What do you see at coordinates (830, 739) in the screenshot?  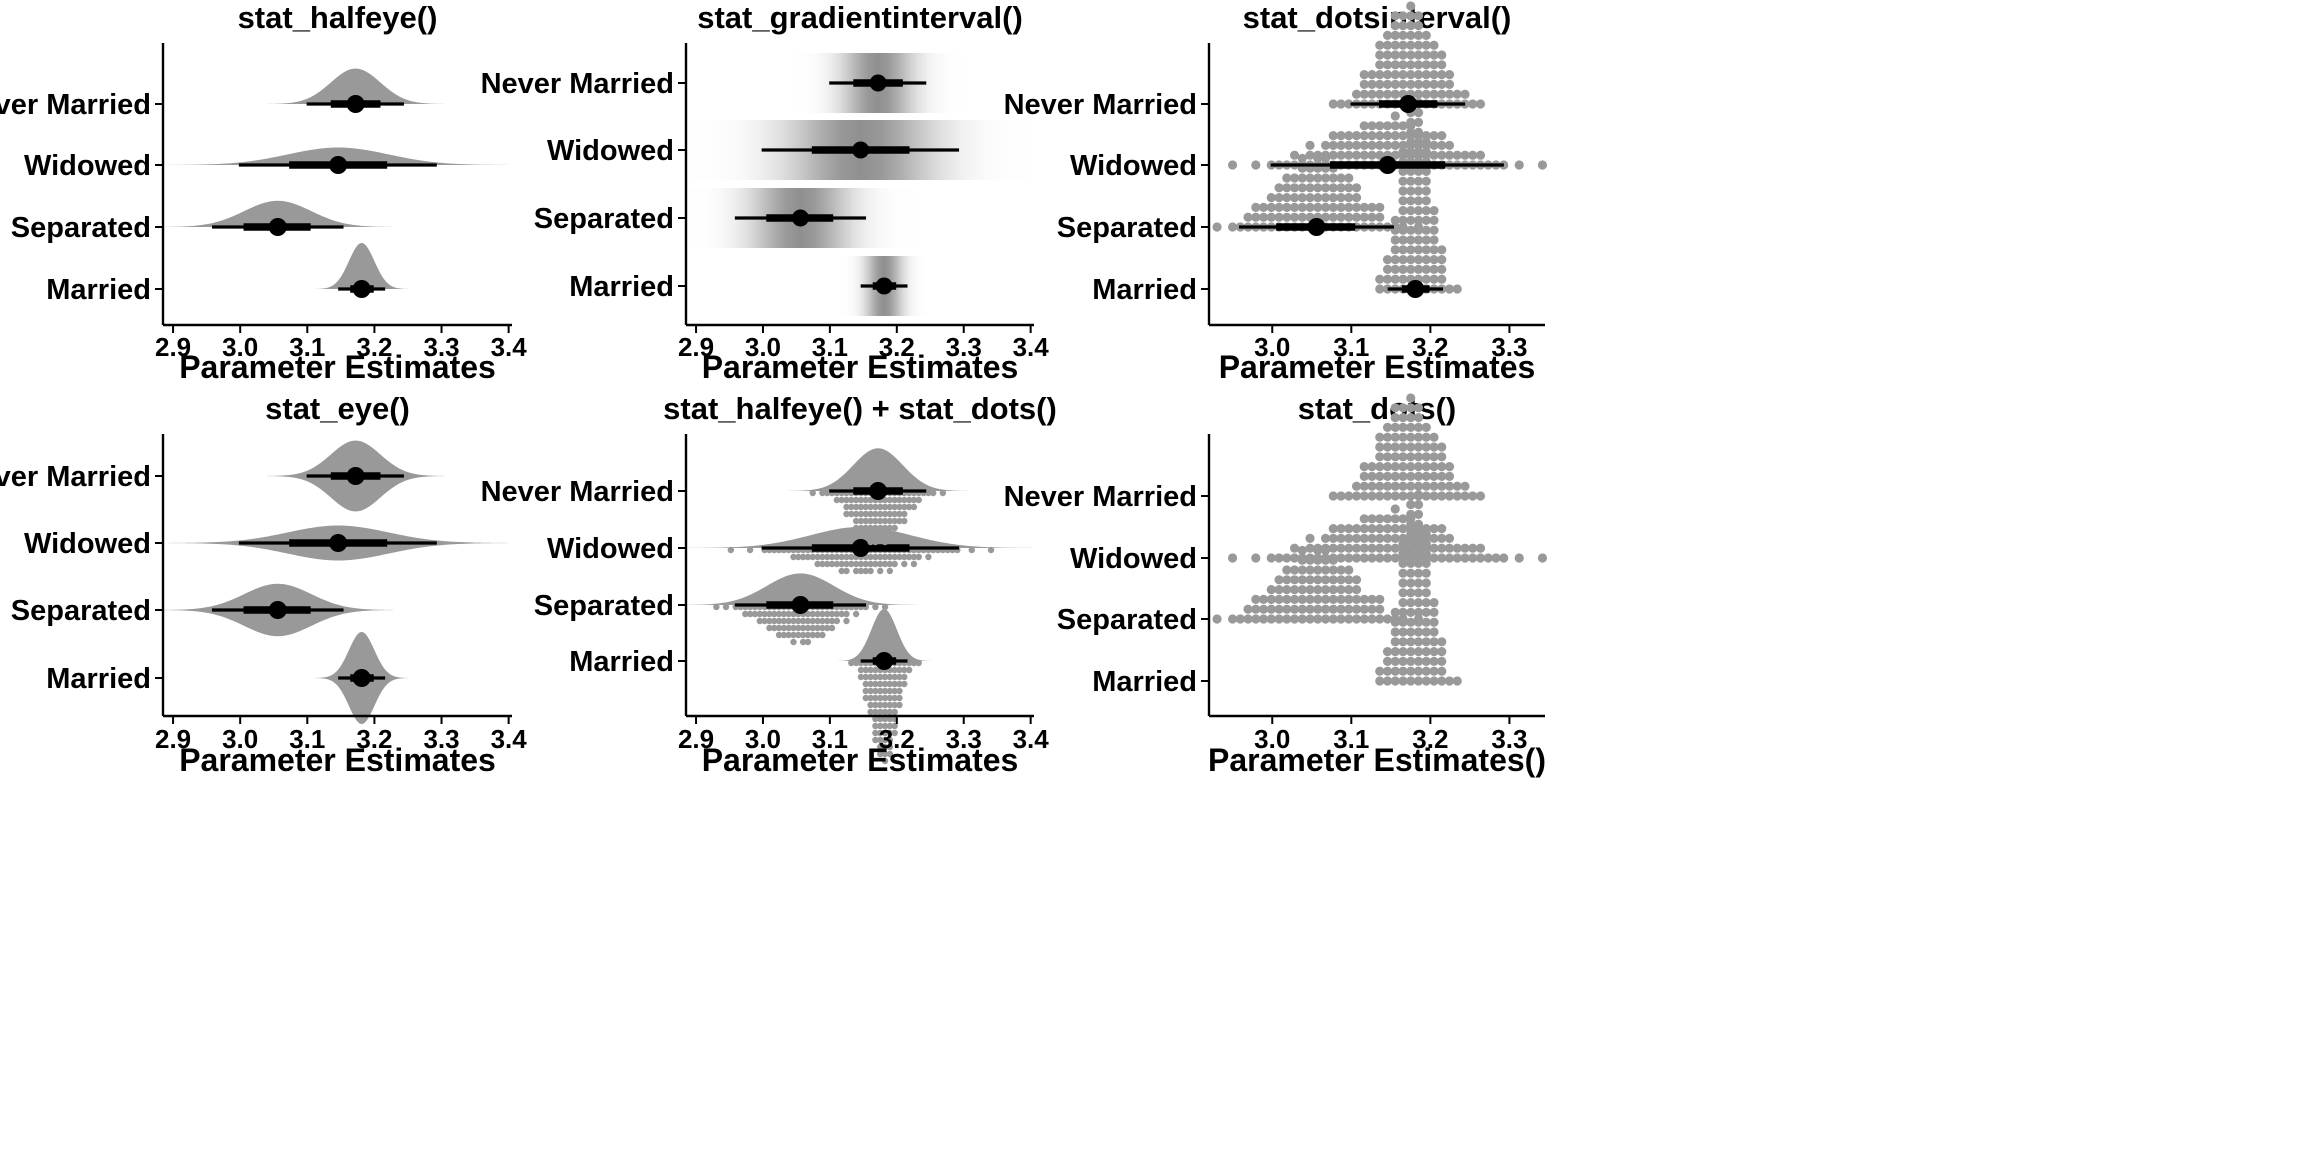 I see `x-tick-label: 3.1` at bounding box center [830, 739].